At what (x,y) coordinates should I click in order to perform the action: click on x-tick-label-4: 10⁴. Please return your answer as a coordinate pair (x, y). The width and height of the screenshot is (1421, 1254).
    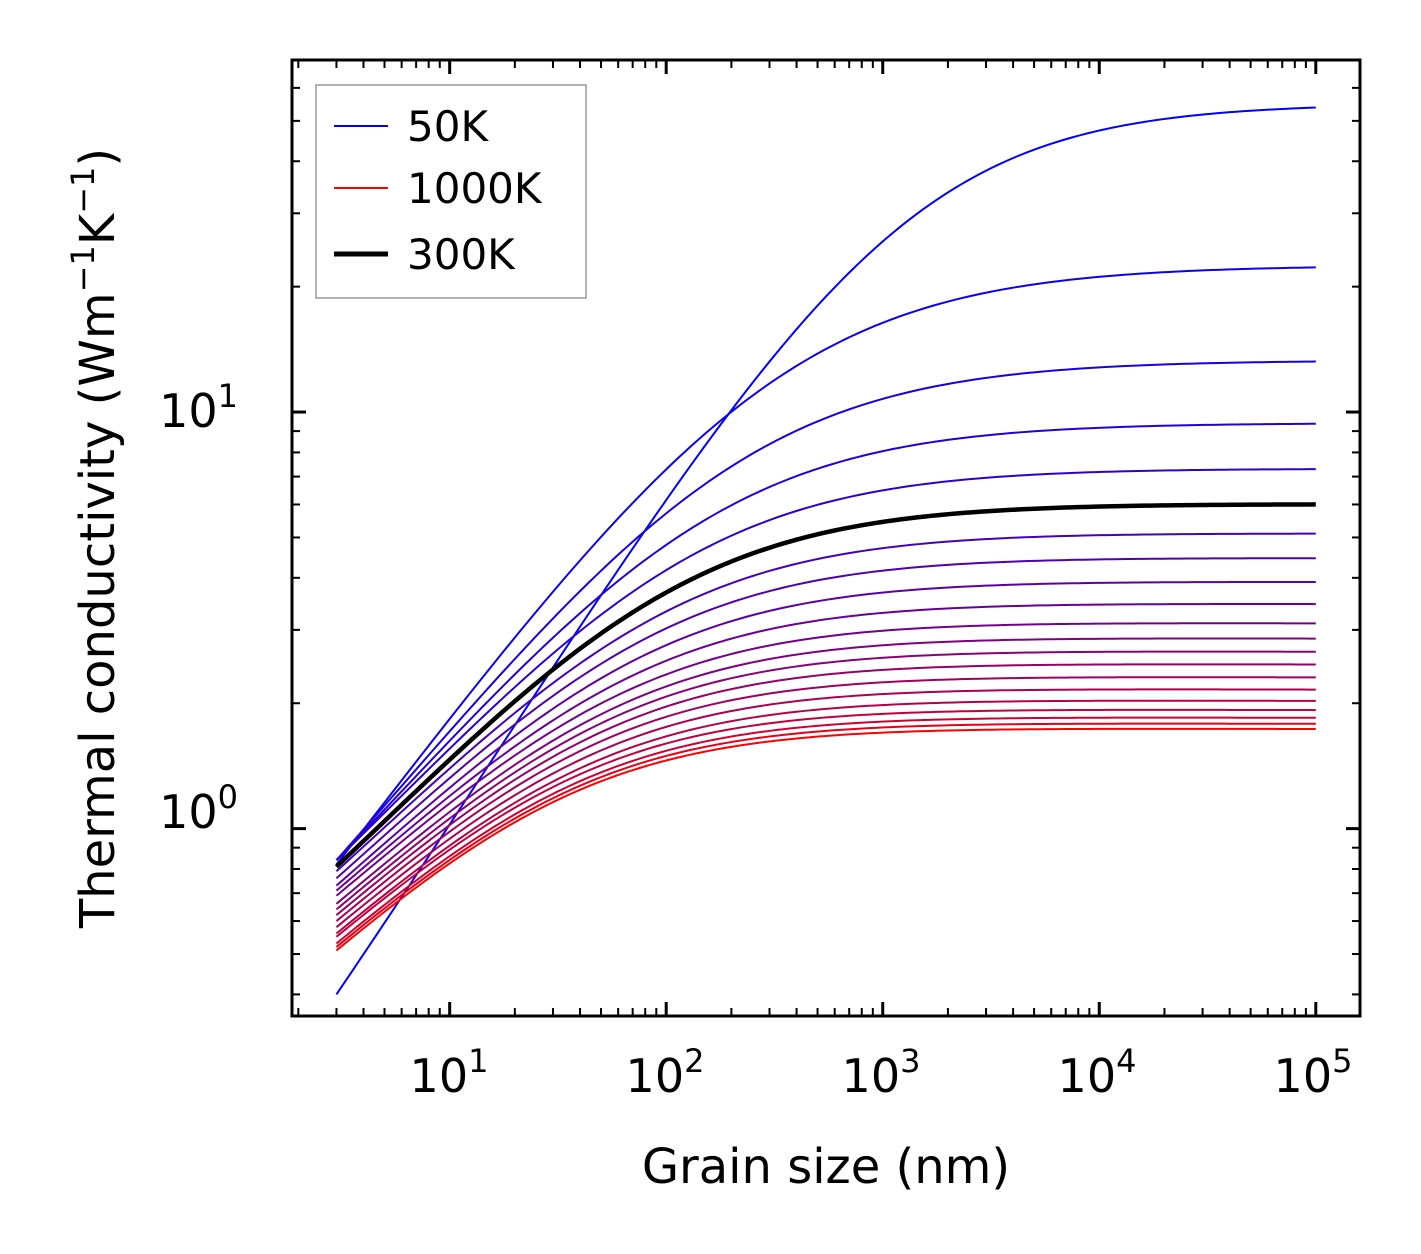
    Looking at the image, I should click on (1097, 1072).